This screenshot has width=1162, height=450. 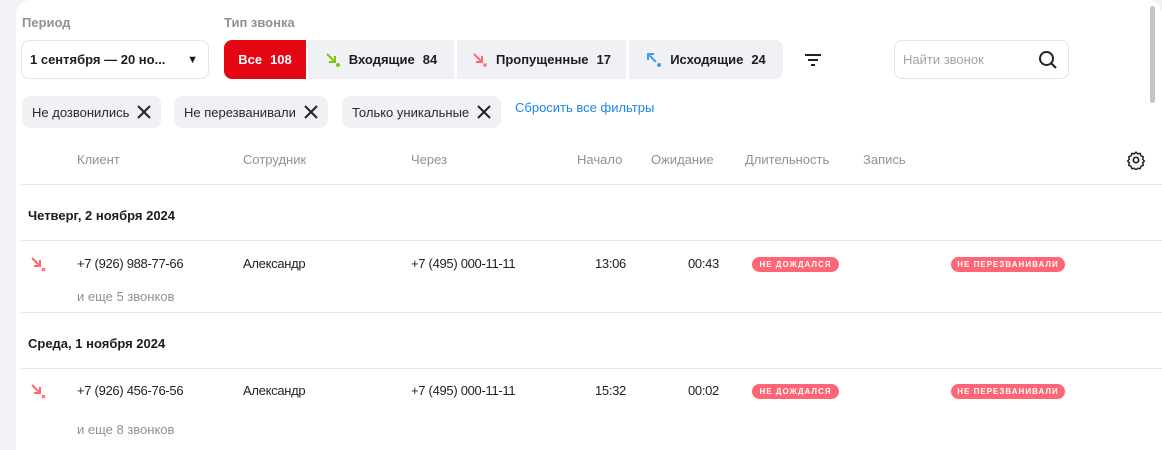 I want to click on search-field, so click(x=981, y=59).